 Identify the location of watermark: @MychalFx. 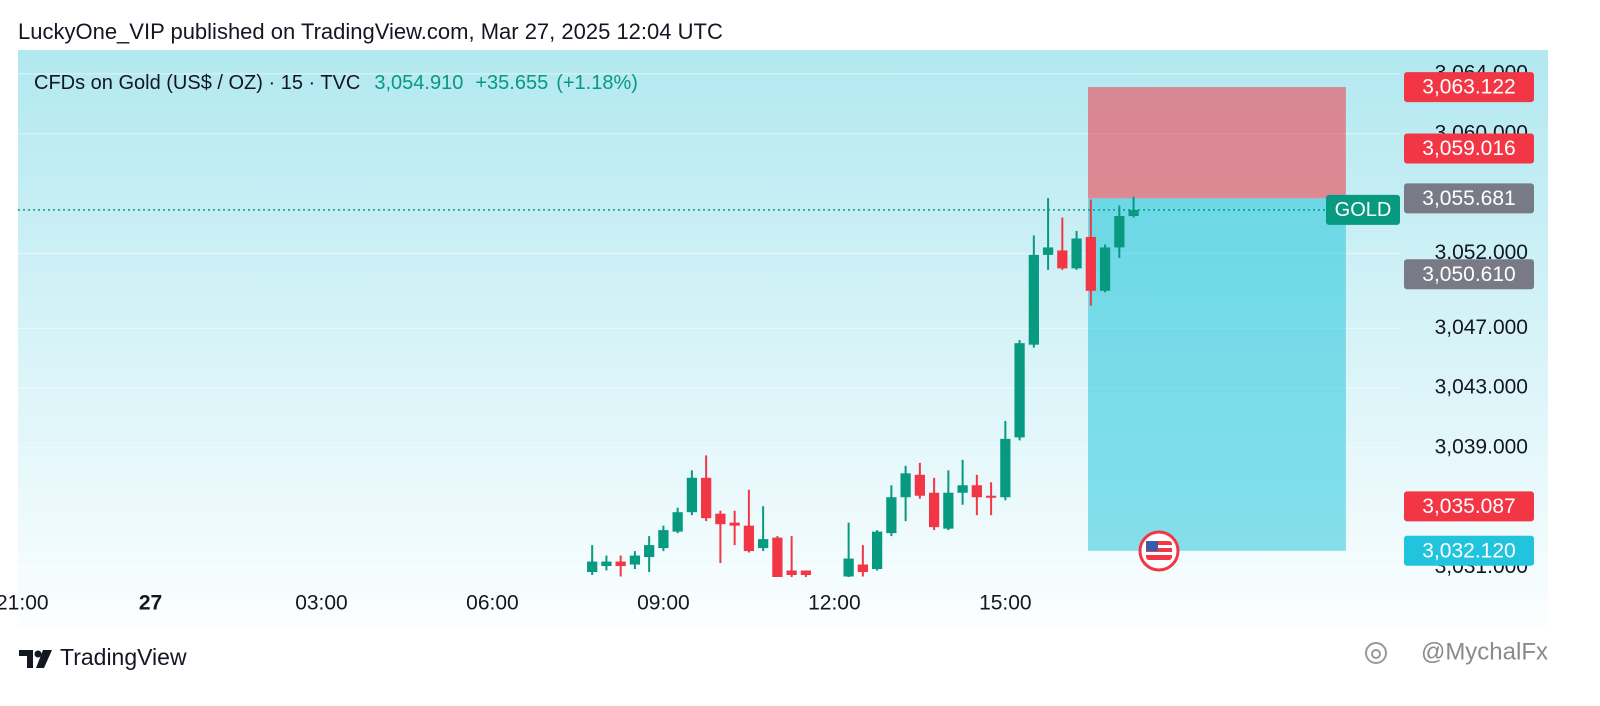
(1484, 651).